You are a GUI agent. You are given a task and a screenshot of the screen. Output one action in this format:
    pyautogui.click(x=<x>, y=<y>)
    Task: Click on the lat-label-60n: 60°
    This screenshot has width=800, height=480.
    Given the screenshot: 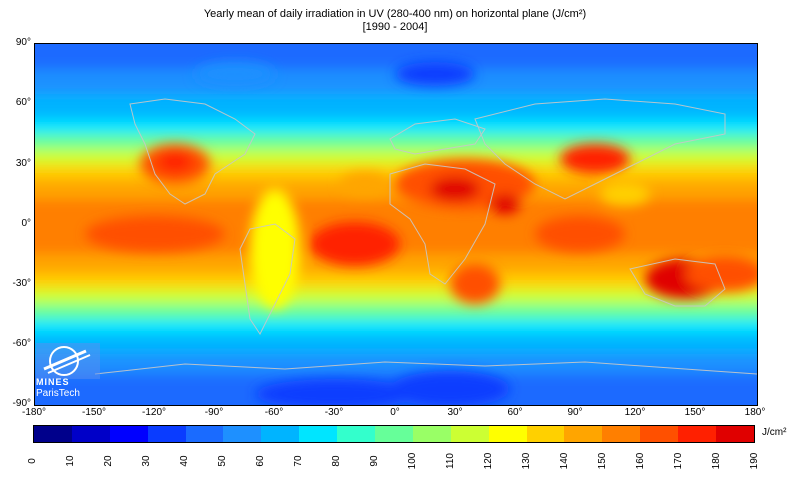 What is the action you would take?
    pyautogui.click(x=23, y=102)
    